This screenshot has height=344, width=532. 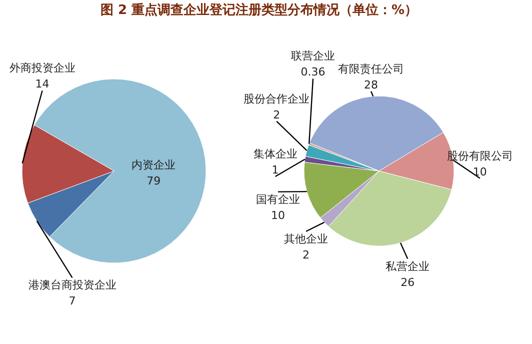 What do you see at coordinates (306, 239) in the screenshot?
I see `slice-label: 其他企业` at bounding box center [306, 239].